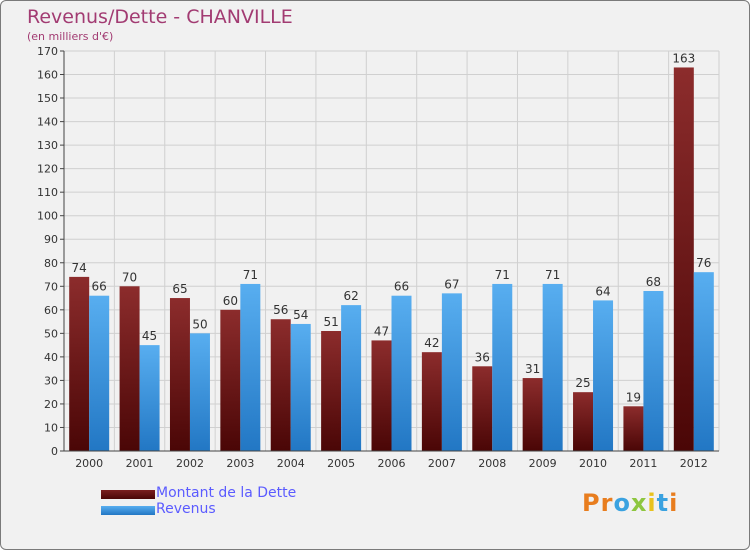  What do you see at coordinates (51, 286) in the screenshot?
I see `y-tick-label: 70` at bounding box center [51, 286].